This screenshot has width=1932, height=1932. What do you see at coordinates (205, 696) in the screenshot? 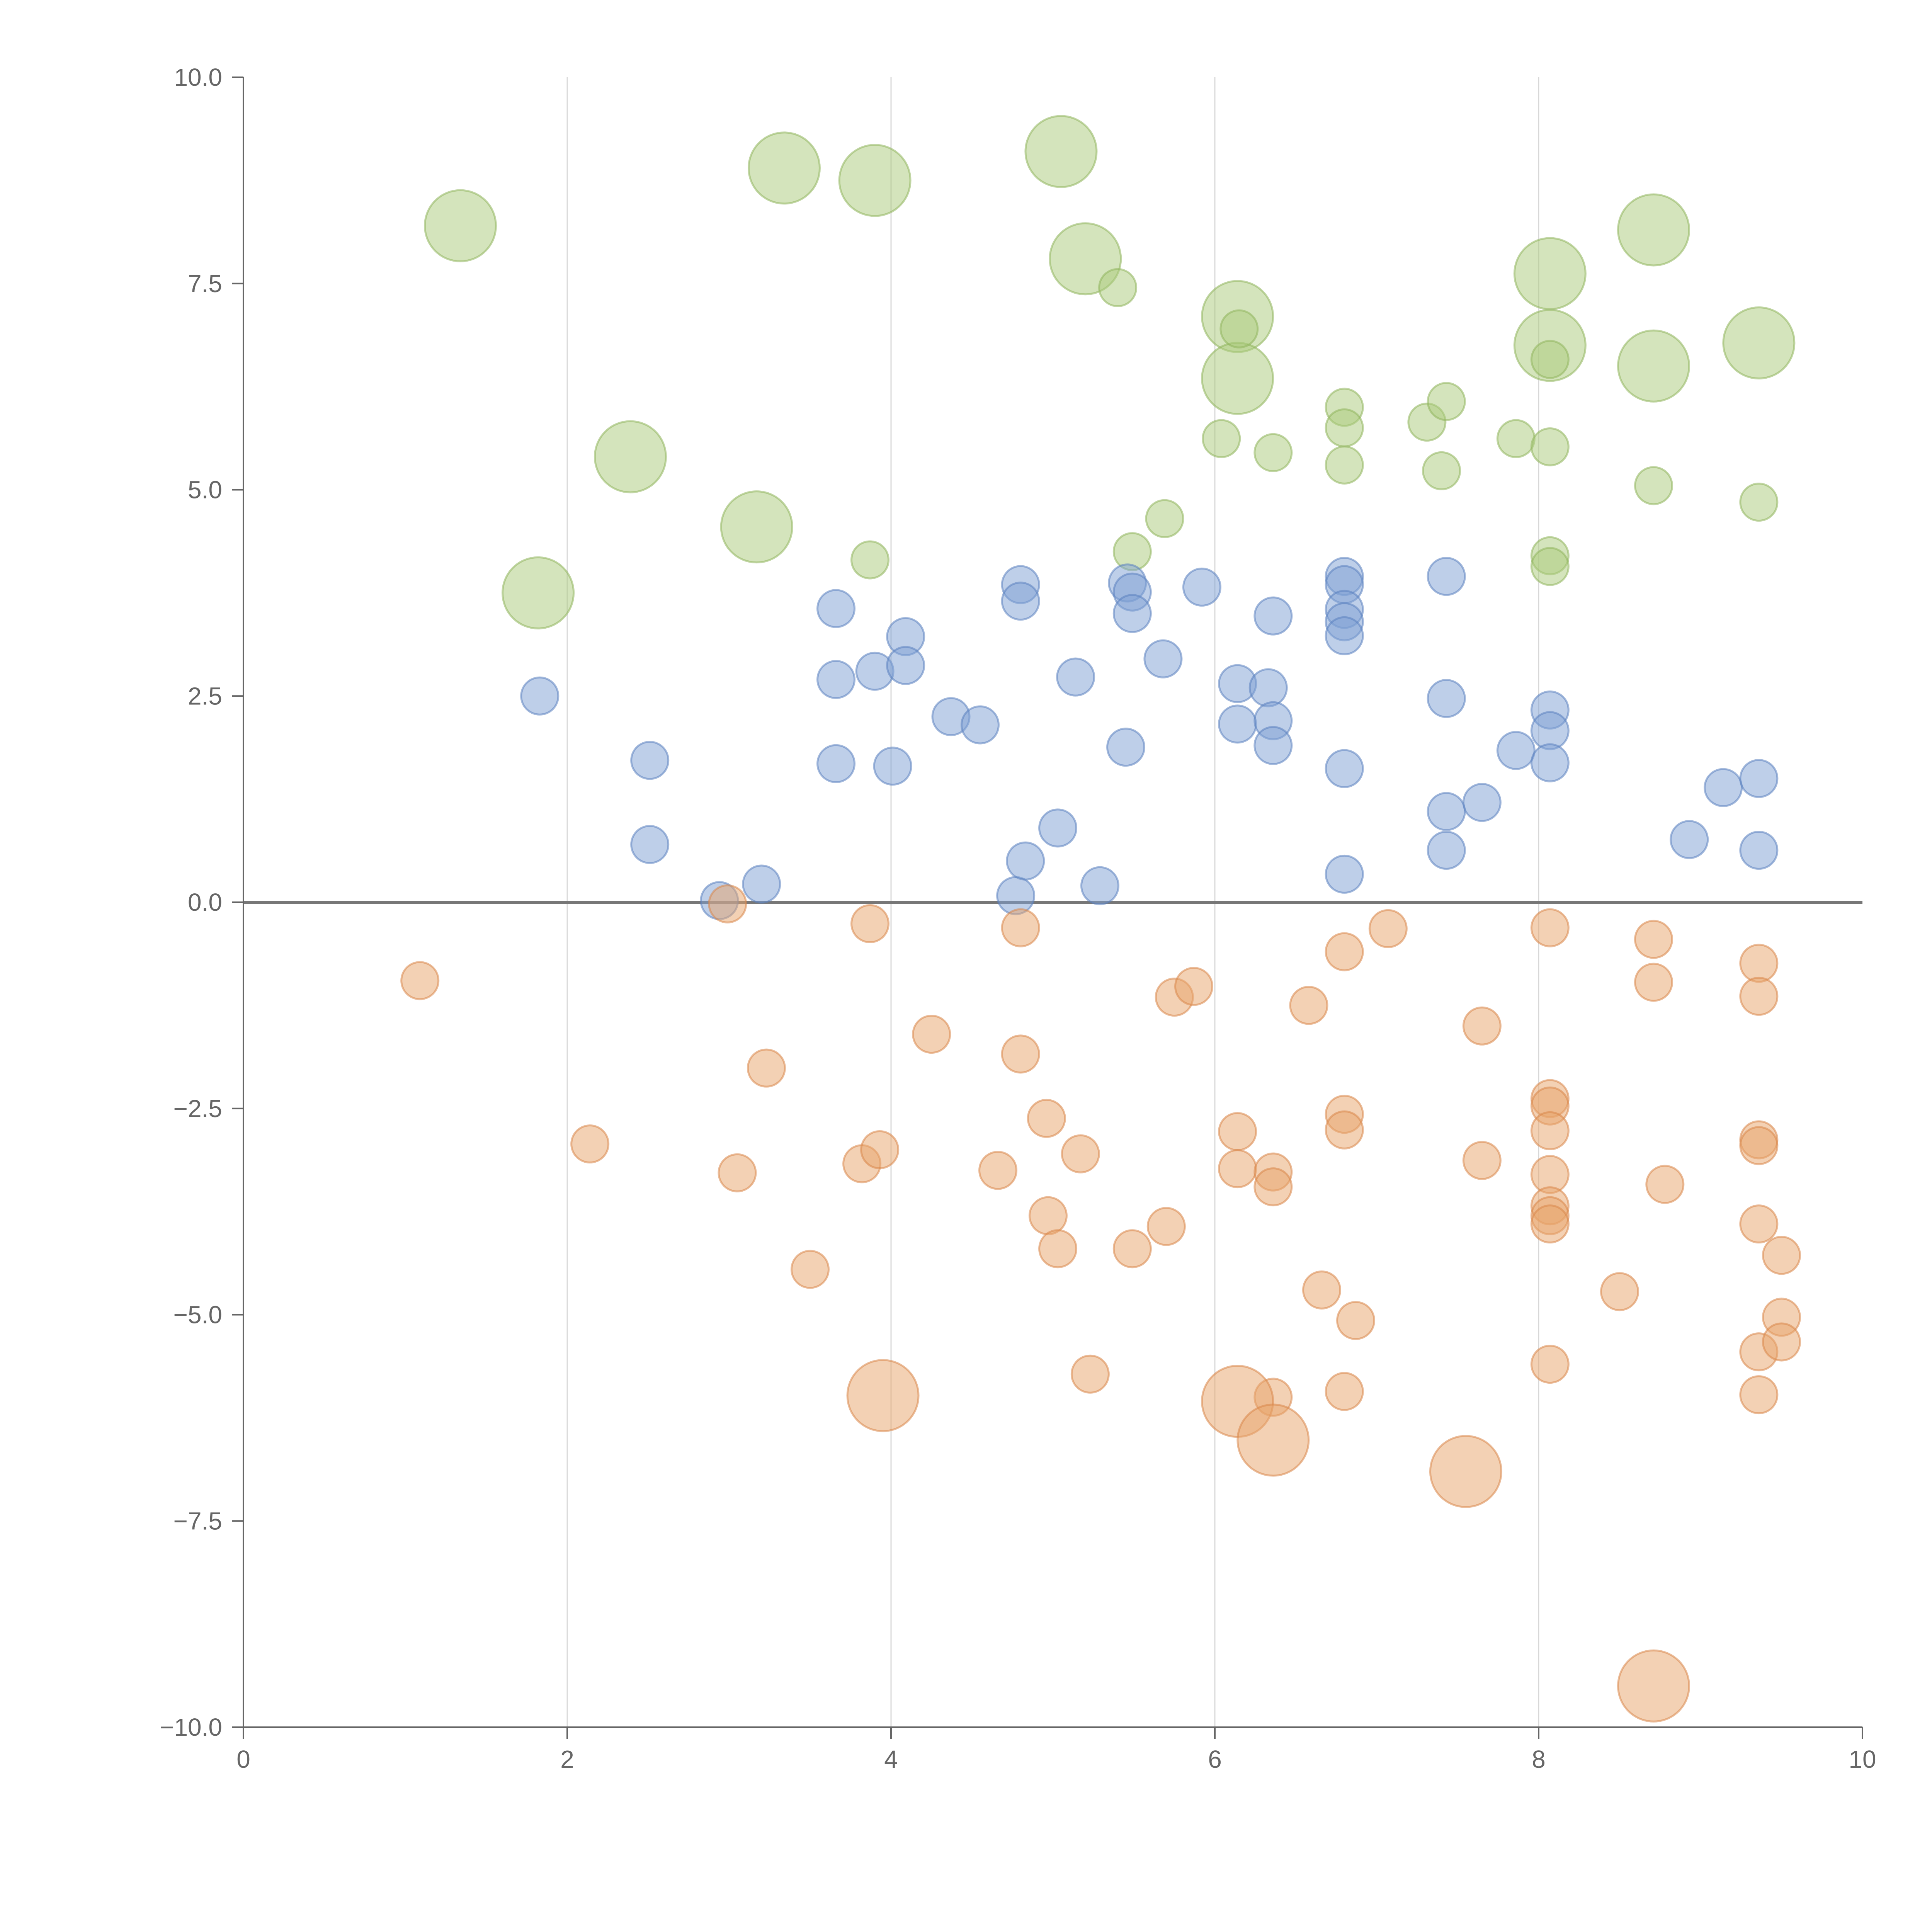
I see `y-tick-label-2-5: 2.5` at bounding box center [205, 696].